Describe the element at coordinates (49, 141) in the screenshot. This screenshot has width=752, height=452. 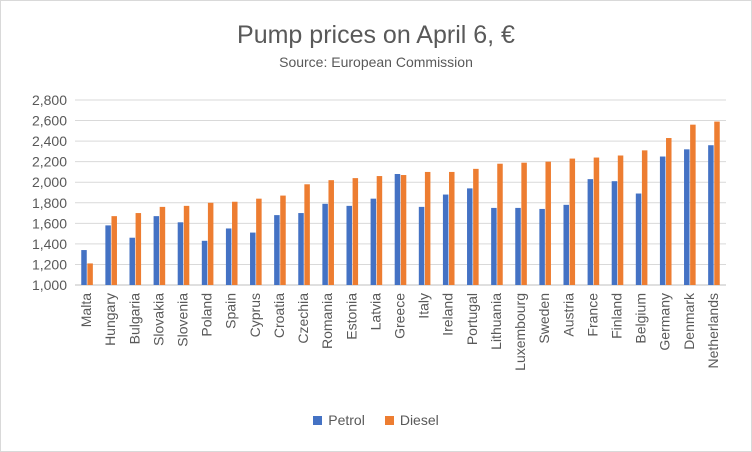
I see `y-tick-label: 2,400` at that location.